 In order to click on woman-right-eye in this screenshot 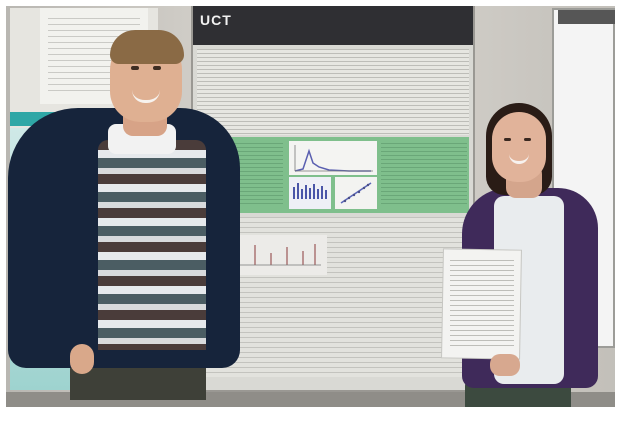, I will do `click(527, 139)`.